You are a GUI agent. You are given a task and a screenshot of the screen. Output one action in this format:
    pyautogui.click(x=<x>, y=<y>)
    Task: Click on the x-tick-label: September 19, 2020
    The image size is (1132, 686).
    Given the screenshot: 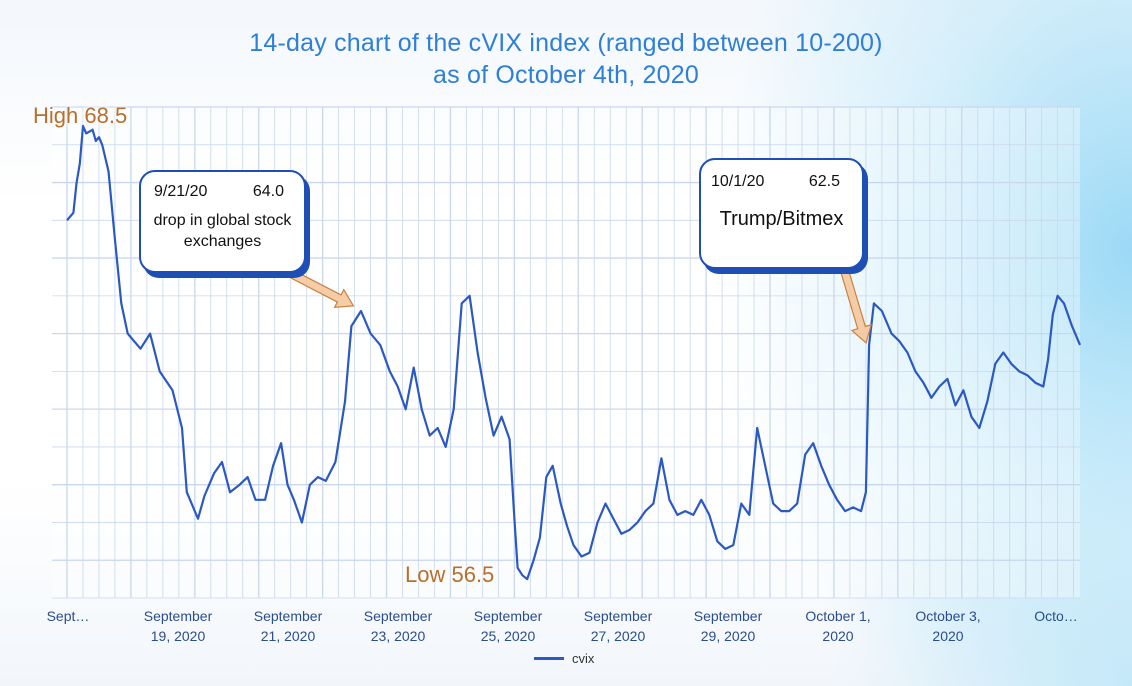 What is the action you would take?
    pyautogui.click(x=178, y=626)
    